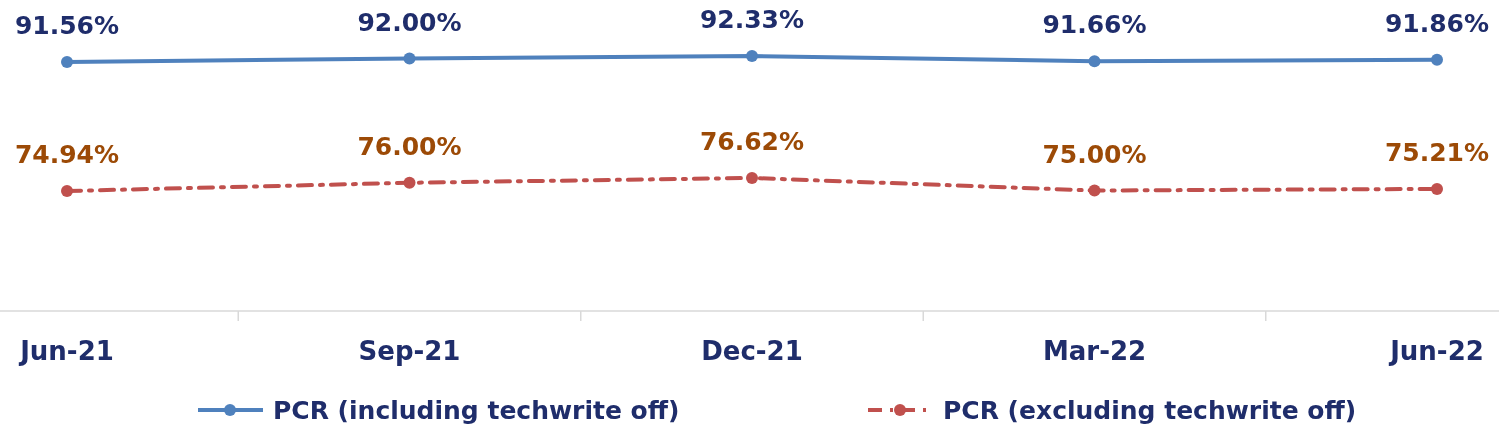 The width and height of the screenshot is (1503, 430). I want to click on x-tick-label: Sep-21, so click(409, 351).